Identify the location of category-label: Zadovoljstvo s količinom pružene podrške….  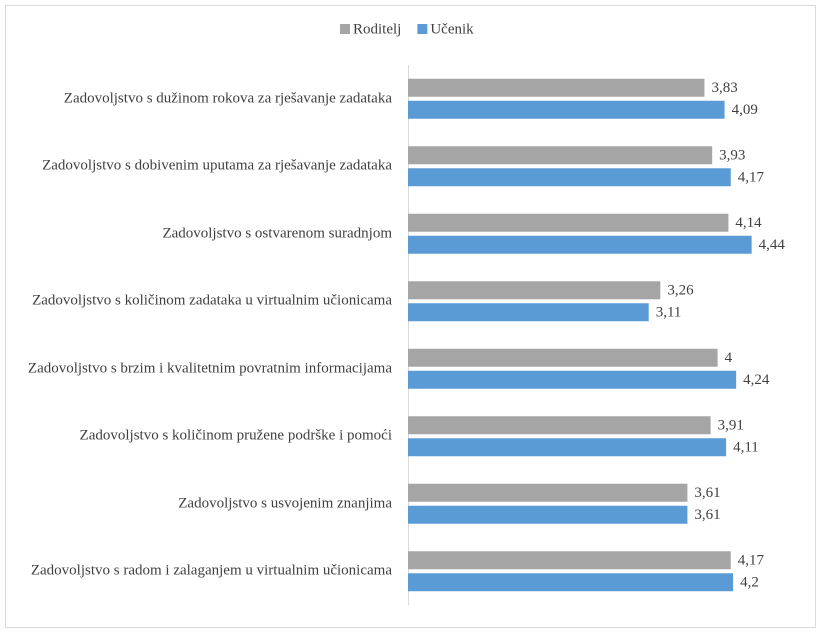
(235, 435).